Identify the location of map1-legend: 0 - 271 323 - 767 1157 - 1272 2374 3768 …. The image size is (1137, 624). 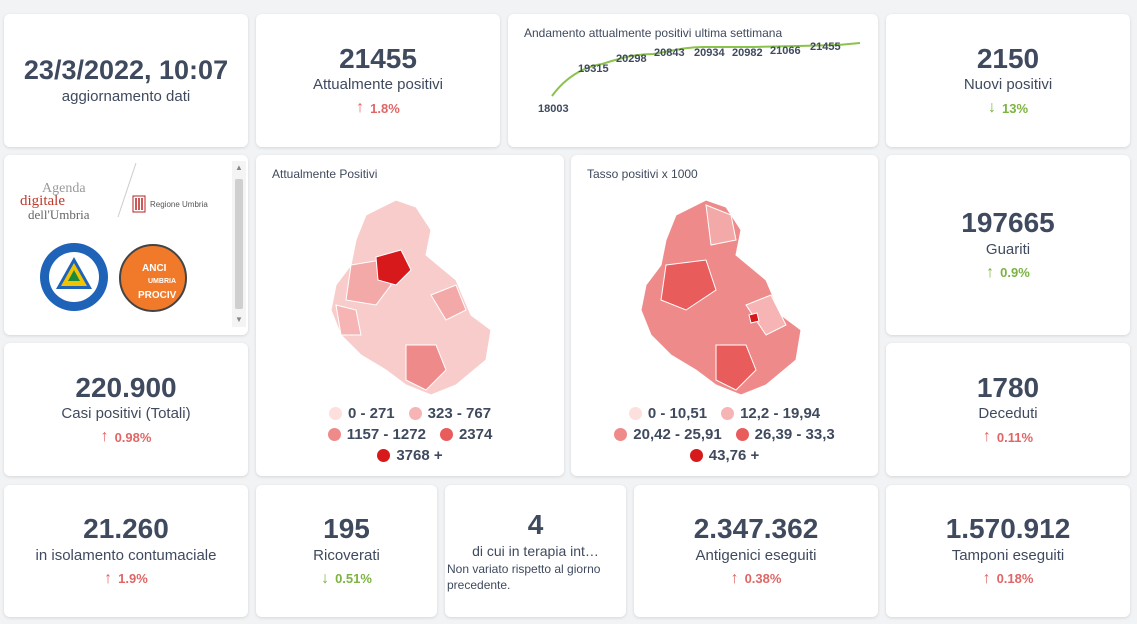
(410, 436).